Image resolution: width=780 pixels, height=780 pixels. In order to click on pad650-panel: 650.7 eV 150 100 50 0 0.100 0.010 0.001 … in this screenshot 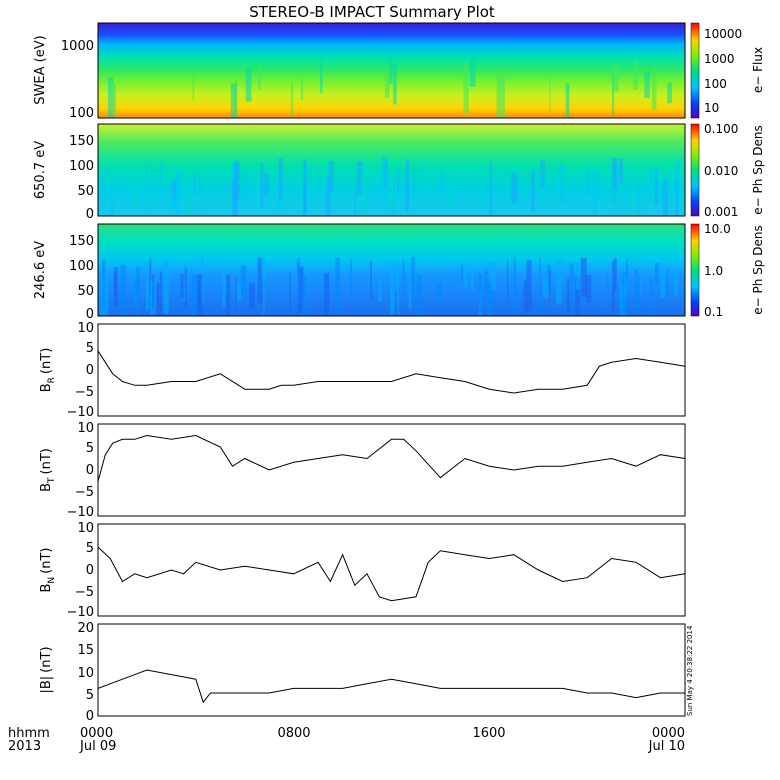, I will do `click(399, 172)`.